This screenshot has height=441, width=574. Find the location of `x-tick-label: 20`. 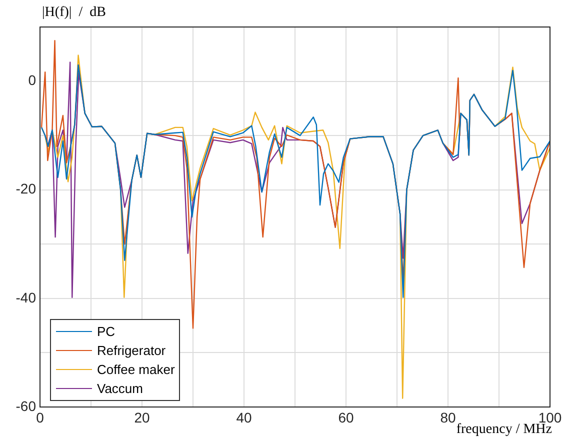

x-tick-label: 20 is located at coordinates (142, 417).